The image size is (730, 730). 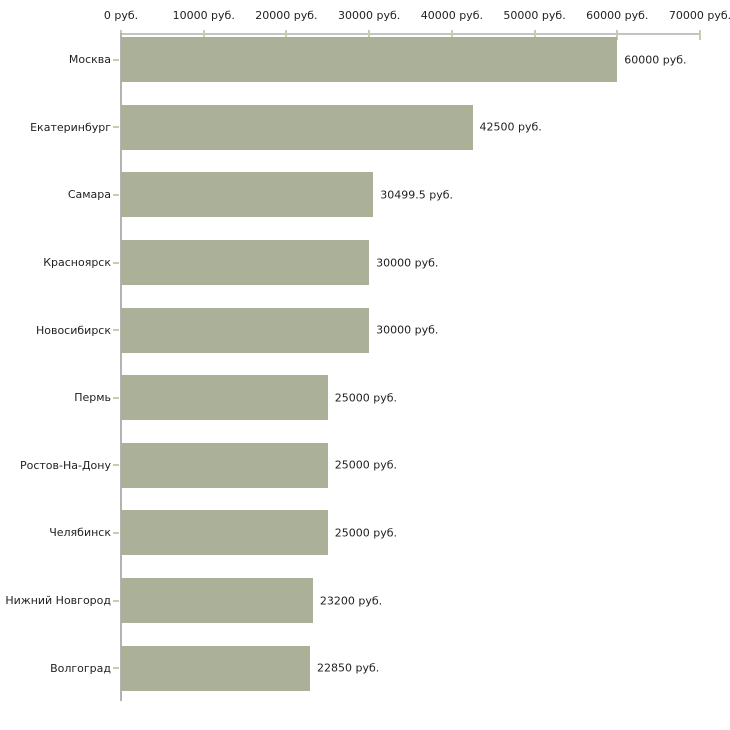 I want to click on value-label: 22850 руб., so click(x=348, y=668).